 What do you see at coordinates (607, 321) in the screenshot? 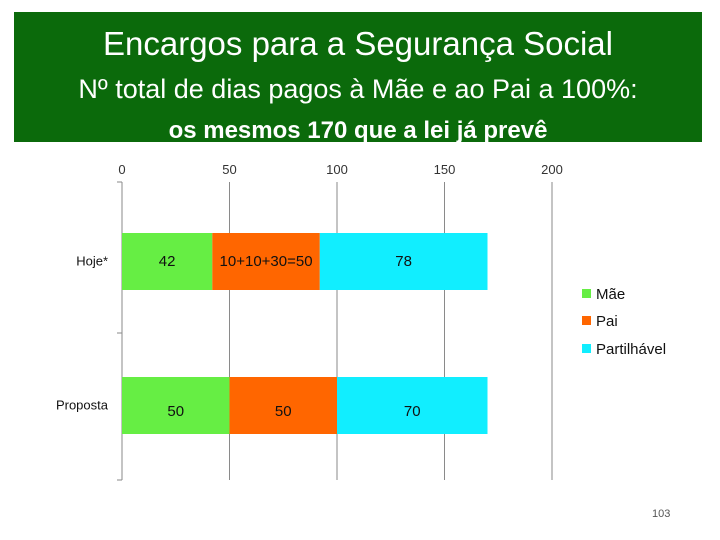
I see `legend-label: Pai` at bounding box center [607, 321].